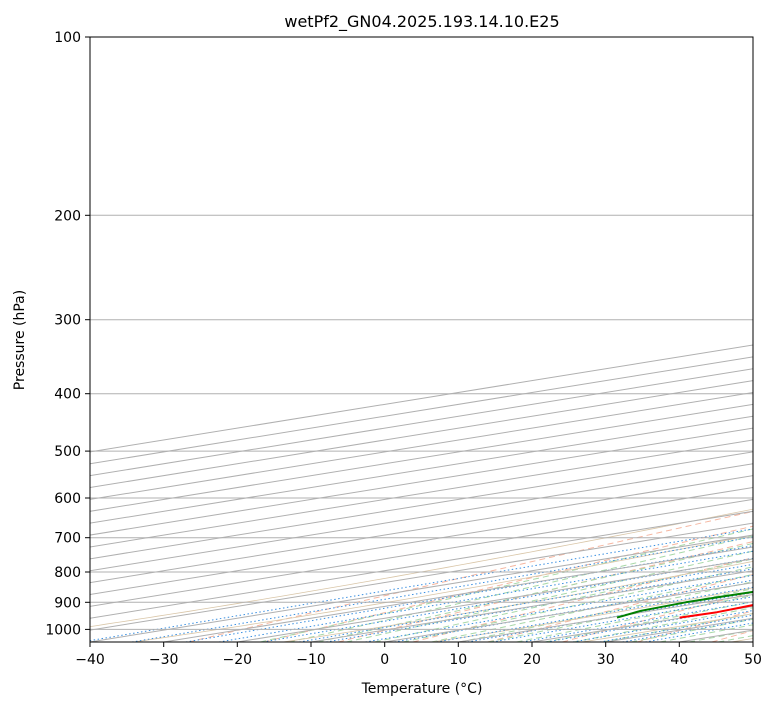 The height and width of the screenshot is (708, 775). What do you see at coordinates (67, 216) in the screenshot?
I see `y-tick-label: 200` at bounding box center [67, 216].